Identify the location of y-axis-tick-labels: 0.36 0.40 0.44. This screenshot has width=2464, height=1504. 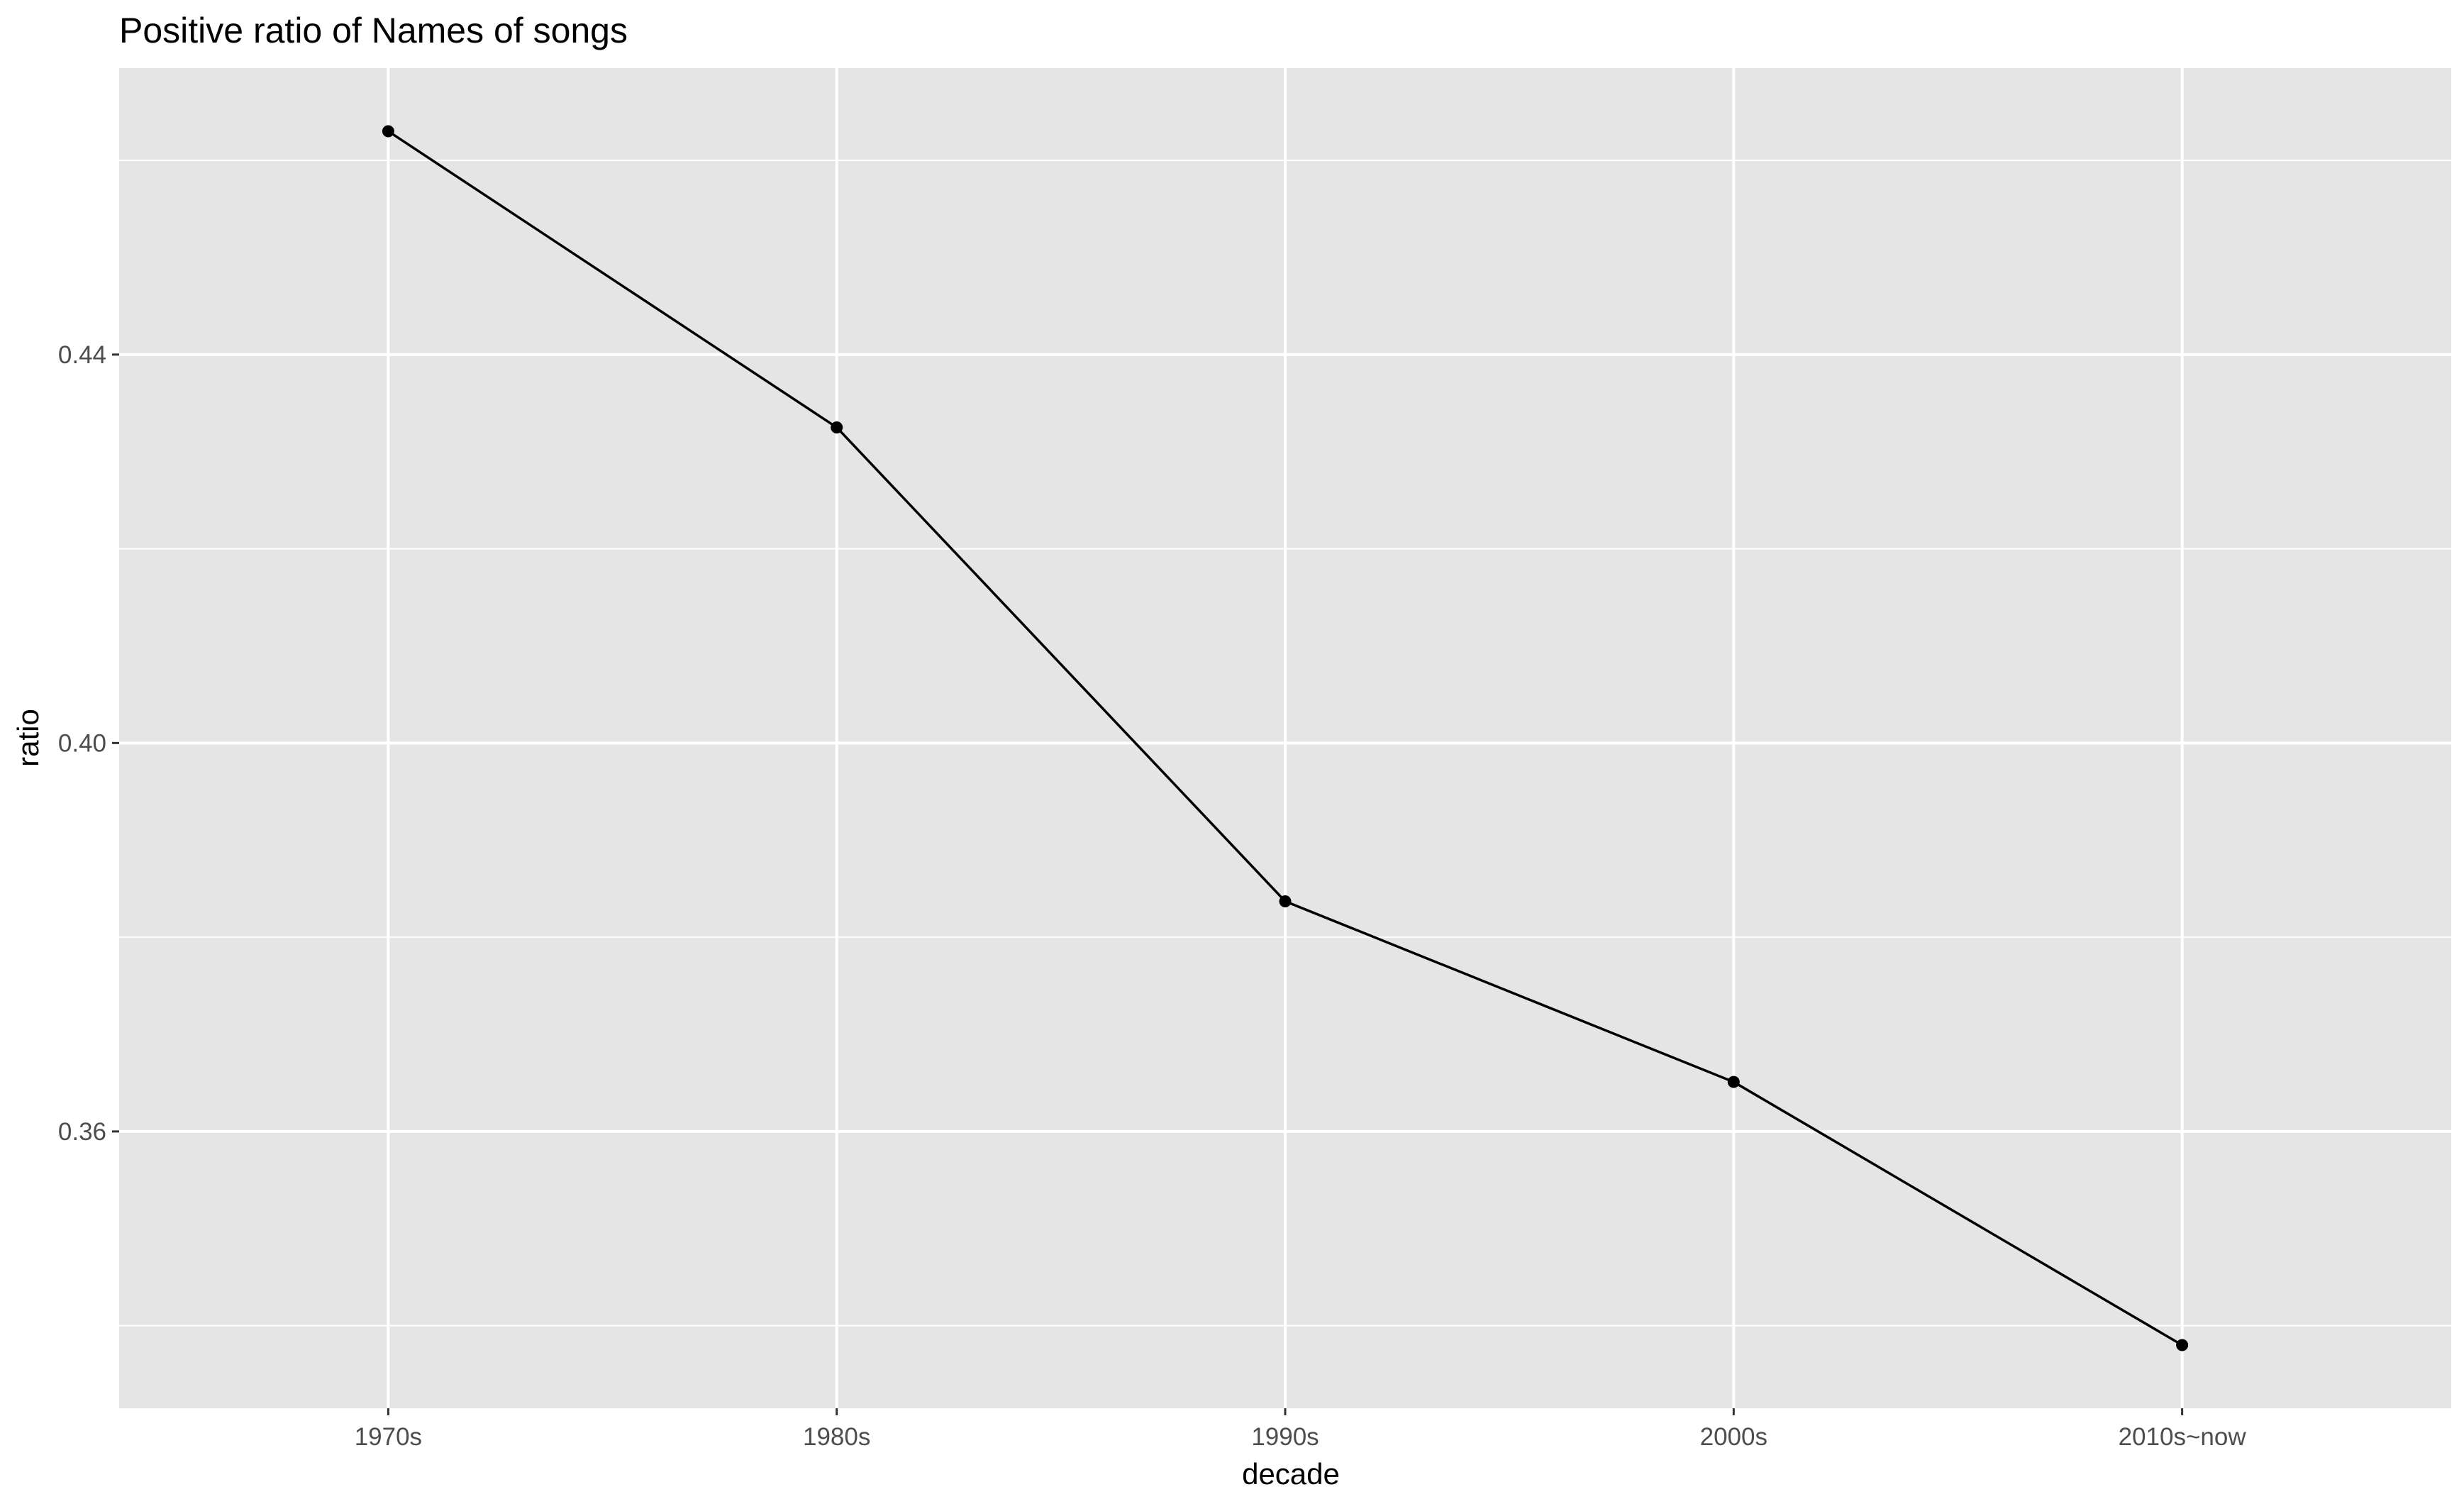
(82, 743).